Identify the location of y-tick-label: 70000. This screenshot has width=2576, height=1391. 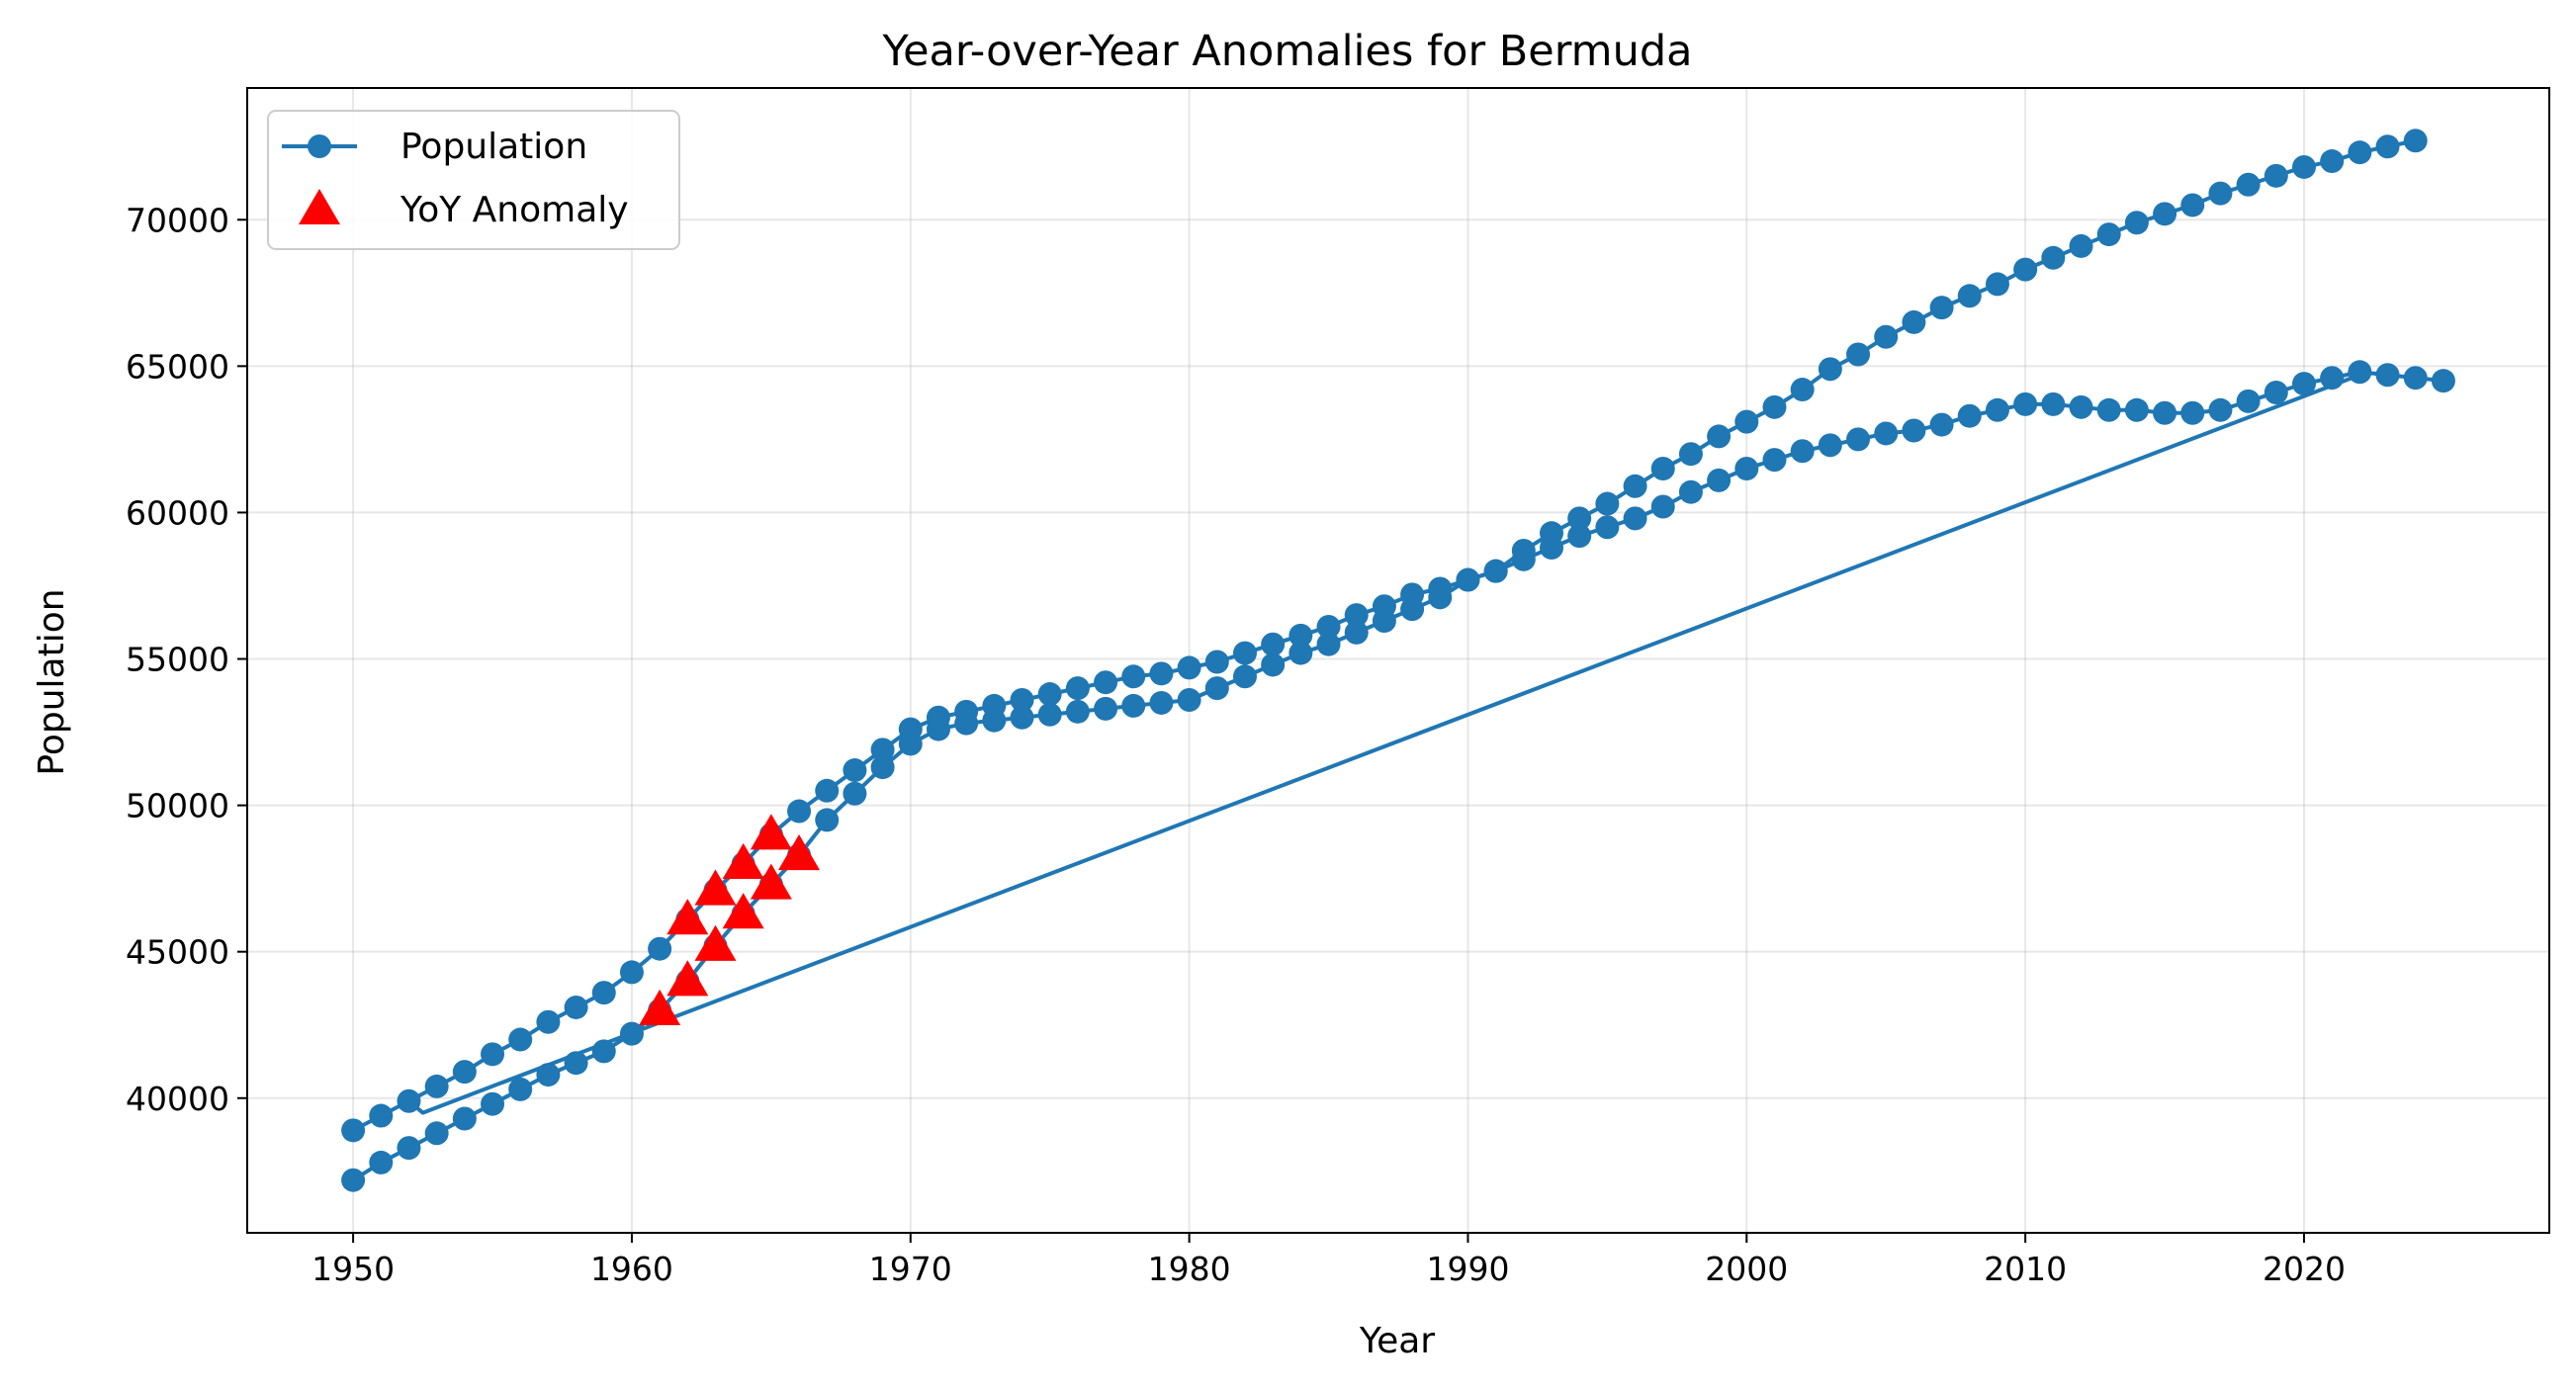
(177, 220).